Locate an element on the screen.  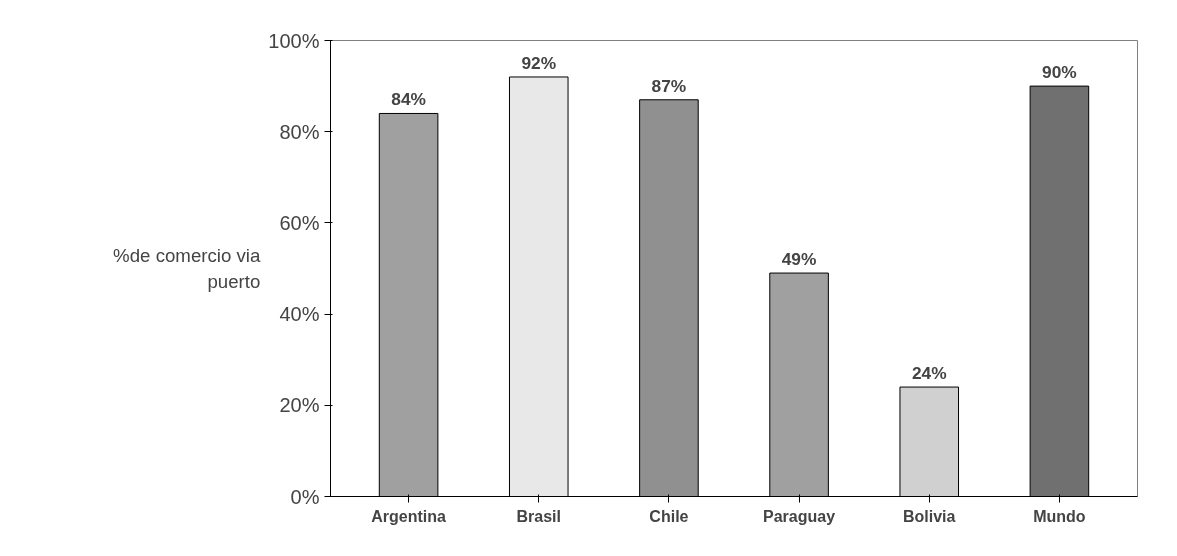
data-label: 90% is located at coordinates (1059, 72).